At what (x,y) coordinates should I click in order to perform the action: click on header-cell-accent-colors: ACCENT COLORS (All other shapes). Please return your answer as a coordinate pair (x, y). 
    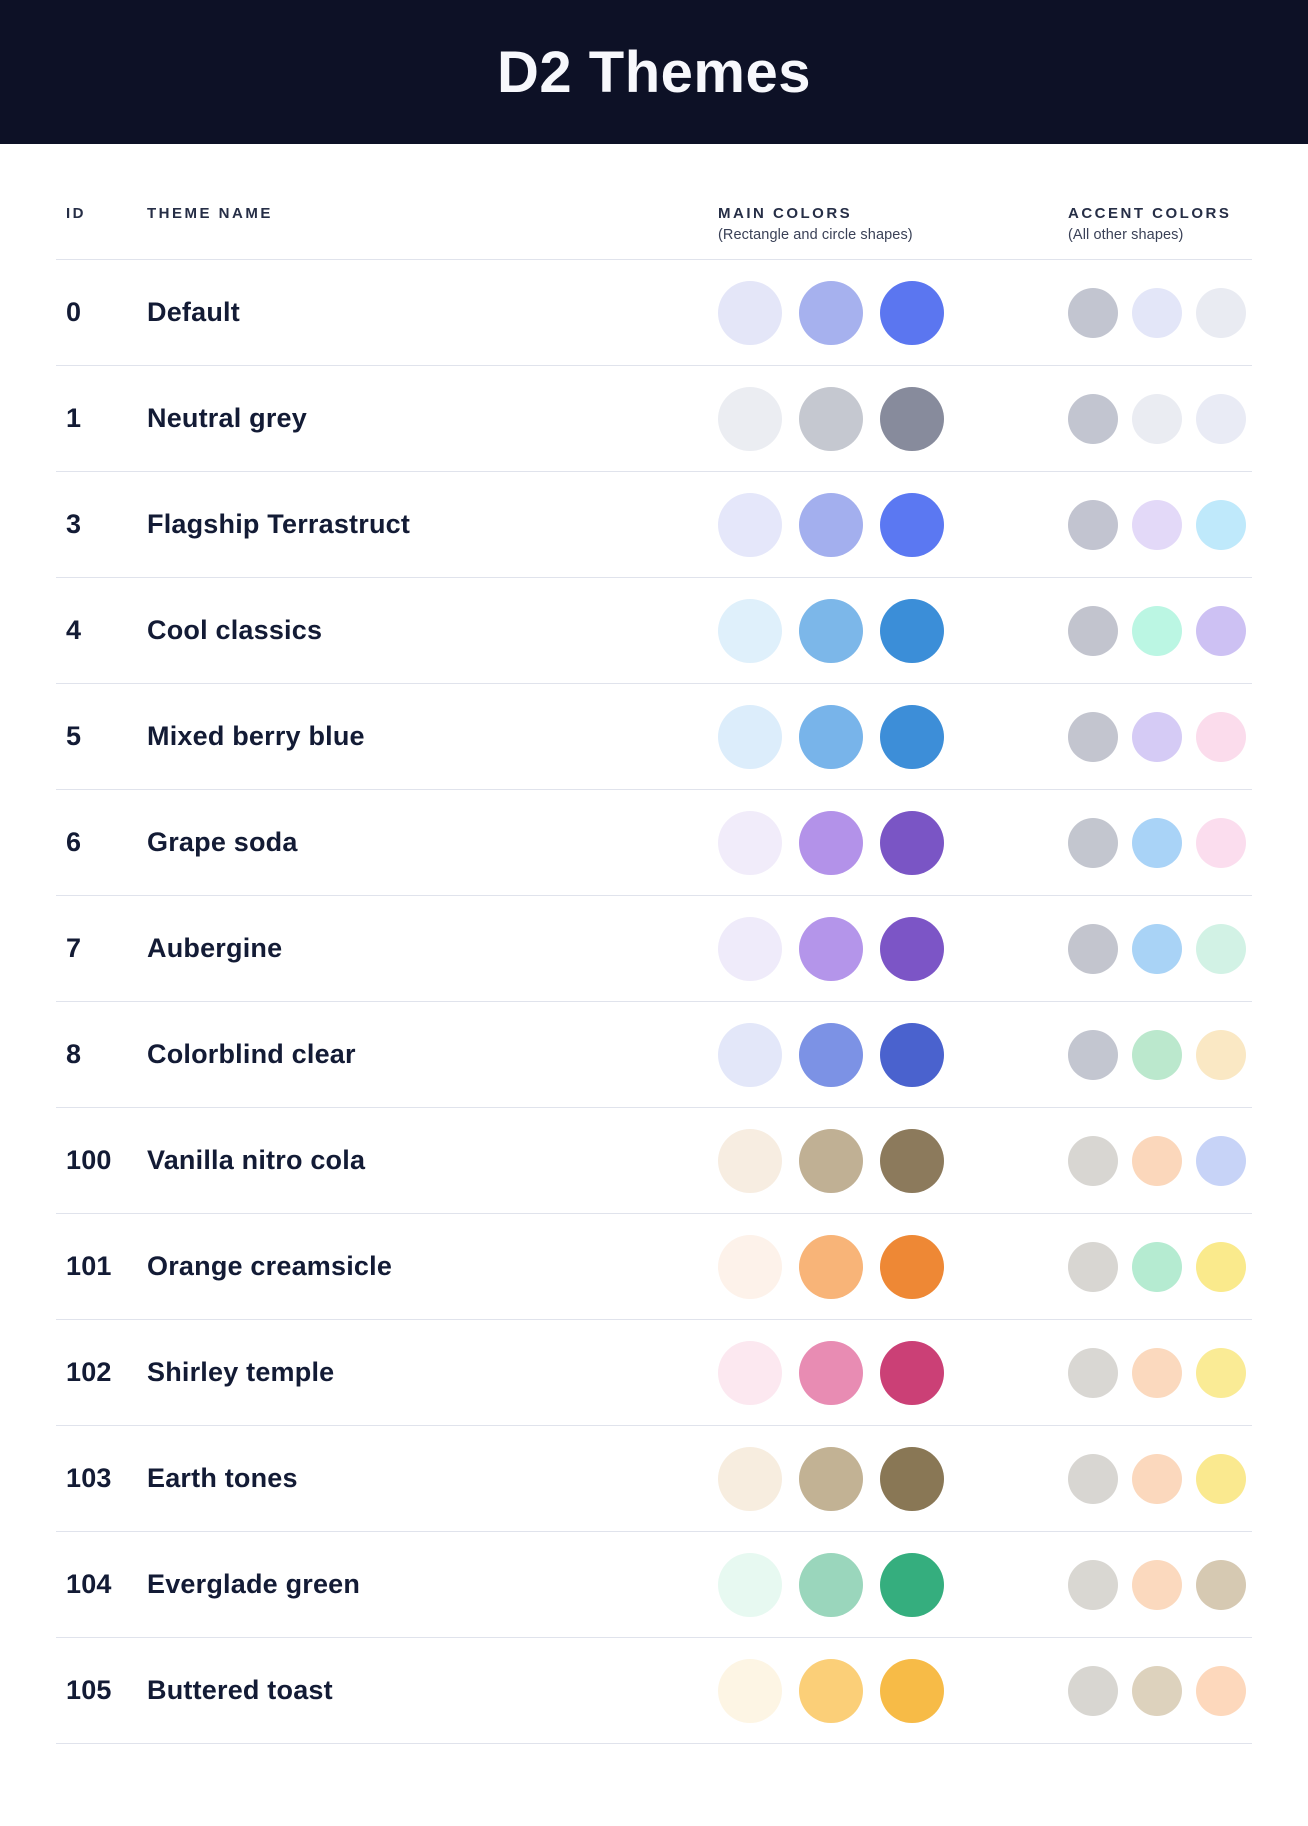
    Looking at the image, I should click on (1157, 224).